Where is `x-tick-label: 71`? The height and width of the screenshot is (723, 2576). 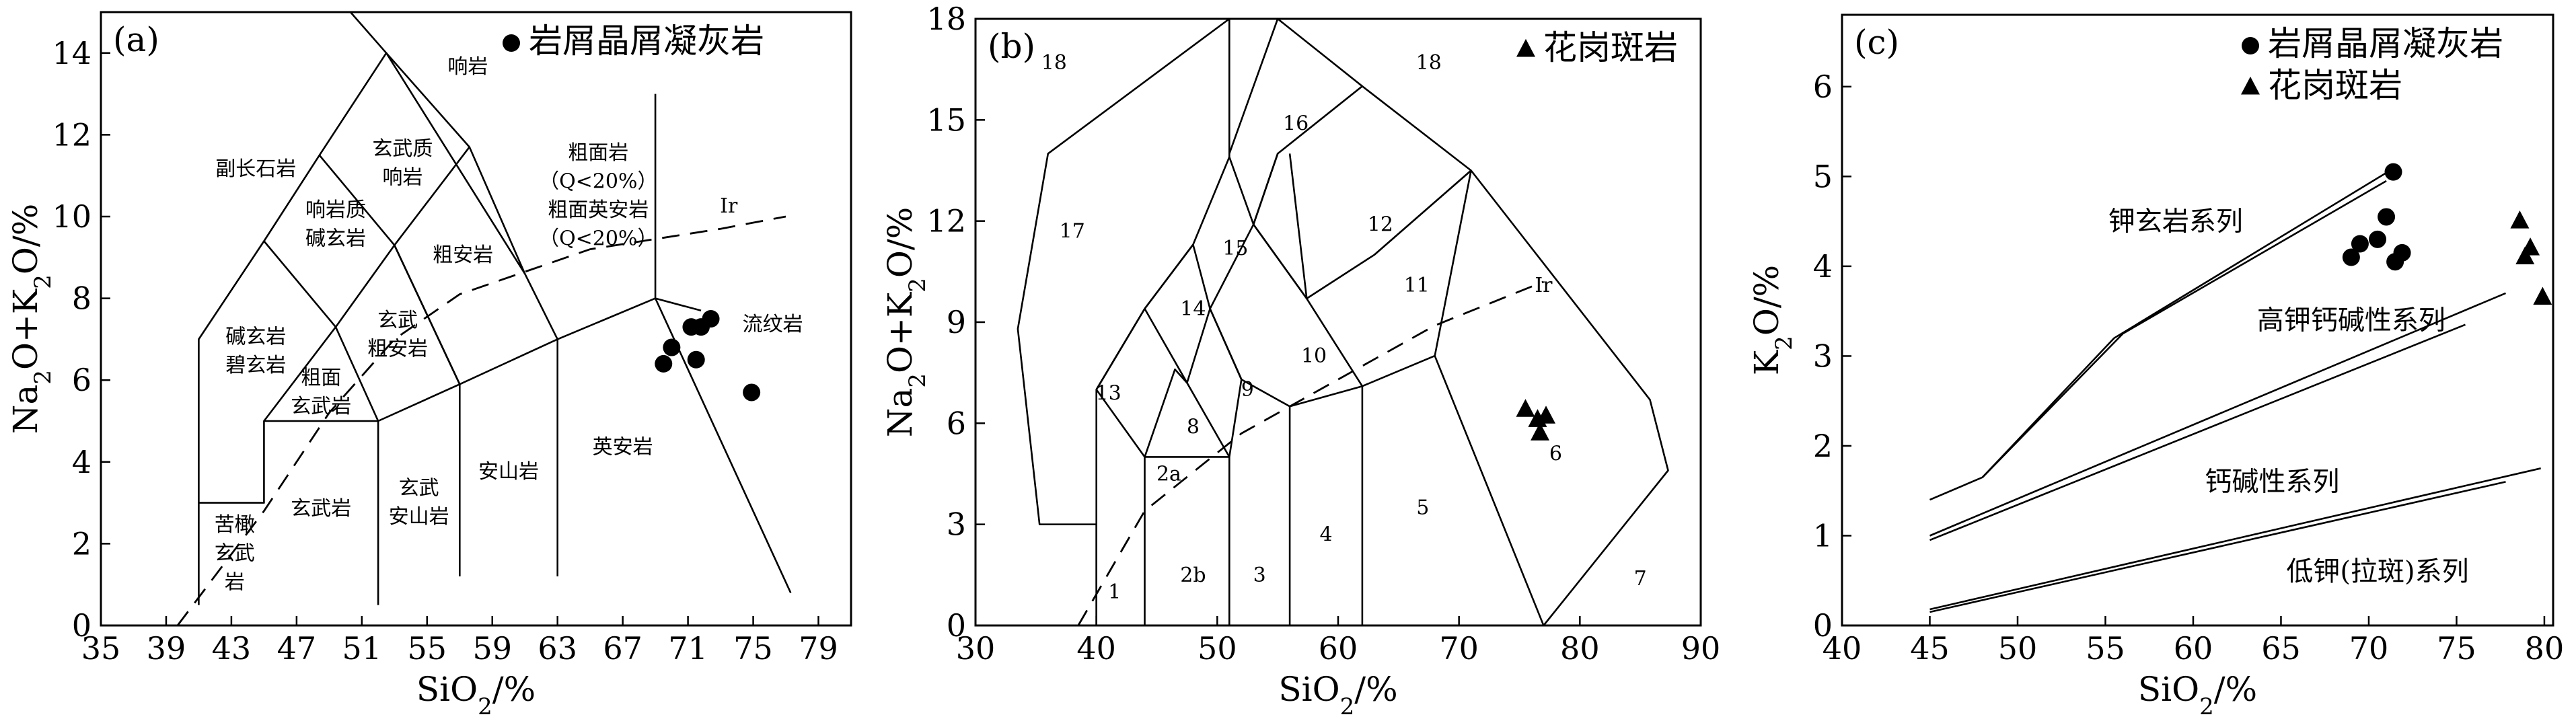 x-tick-label: 71 is located at coordinates (688, 649).